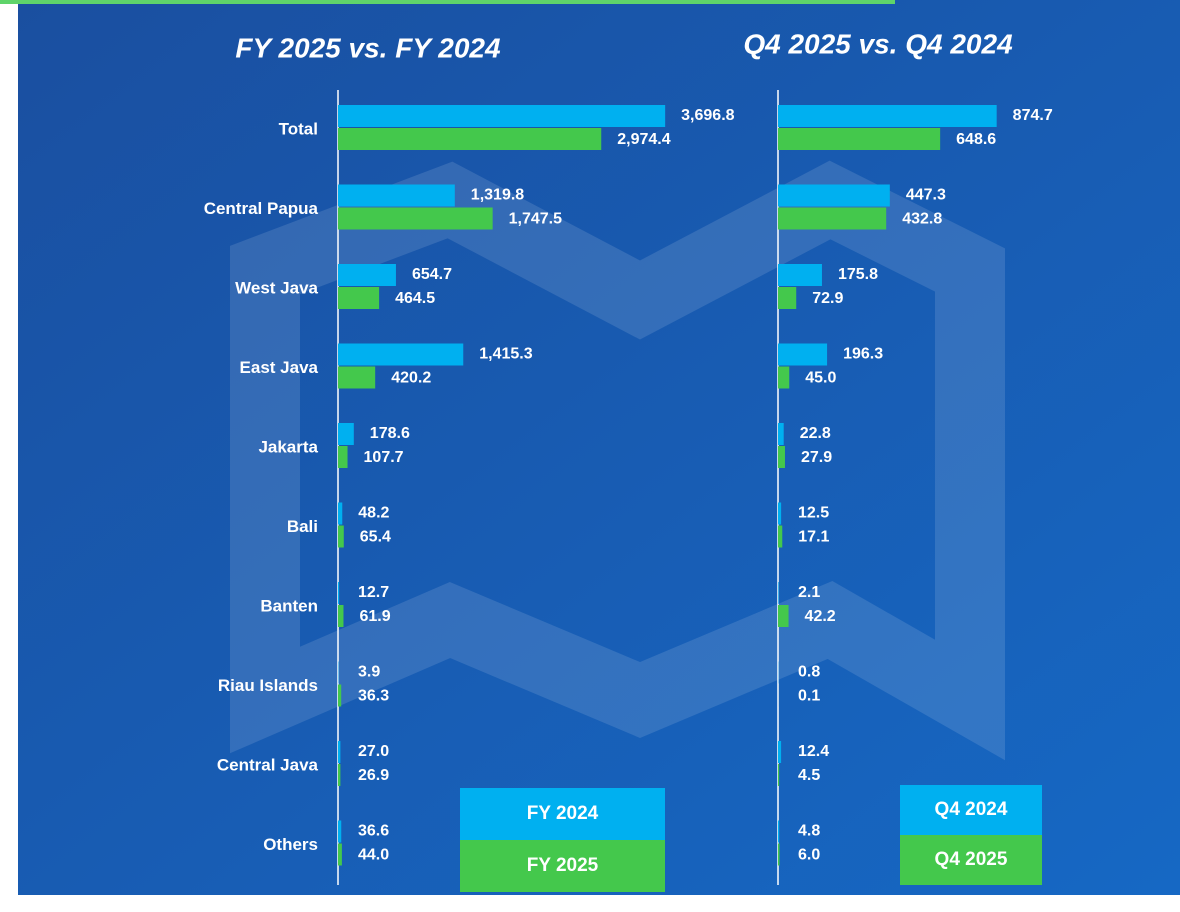 This screenshot has height=912, width=1180. What do you see at coordinates (809, 775) in the screenshot?
I see `value-label: 4.5` at bounding box center [809, 775].